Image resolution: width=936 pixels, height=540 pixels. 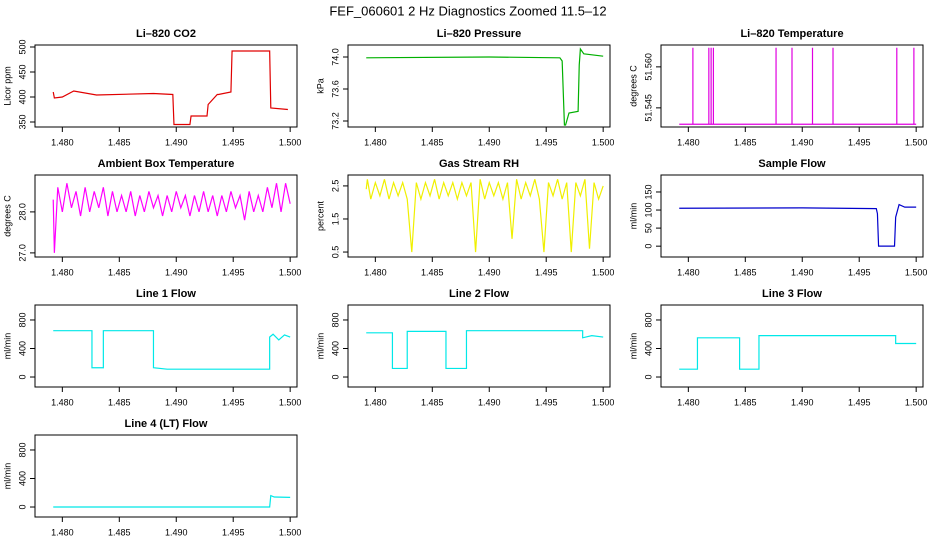 What do you see at coordinates (479, 164) in the screenshot?
I see `chart-title: Gas Stream RH` at bounding box center [479, 164].